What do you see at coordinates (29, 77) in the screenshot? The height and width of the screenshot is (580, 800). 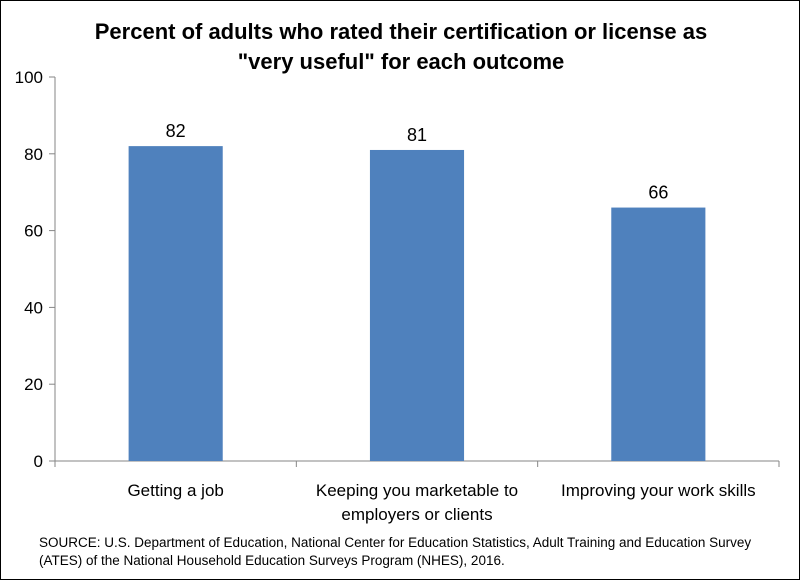 I see `y-tick-label: 100` at bounding box center [29, 77].